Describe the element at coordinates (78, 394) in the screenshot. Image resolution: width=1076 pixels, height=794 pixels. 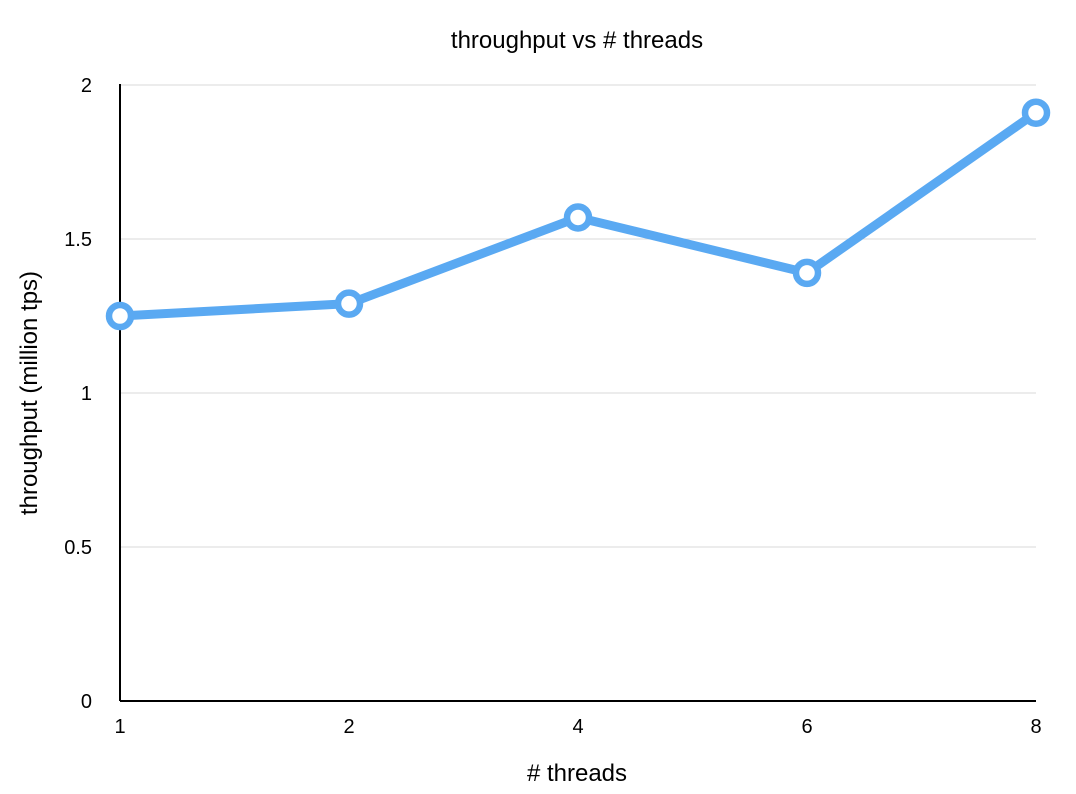
I see `y-axis-ticks: 0 0.5 1 1.5 2` at that location.